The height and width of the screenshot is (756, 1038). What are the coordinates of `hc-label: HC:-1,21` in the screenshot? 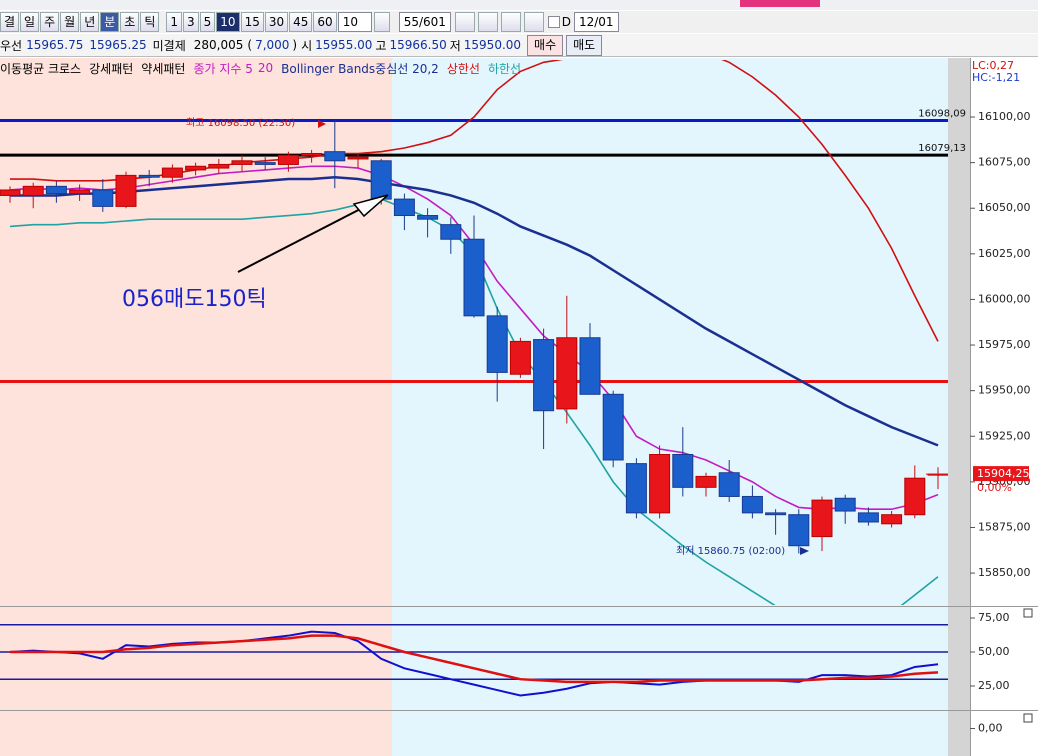 It's located at (996, 77).